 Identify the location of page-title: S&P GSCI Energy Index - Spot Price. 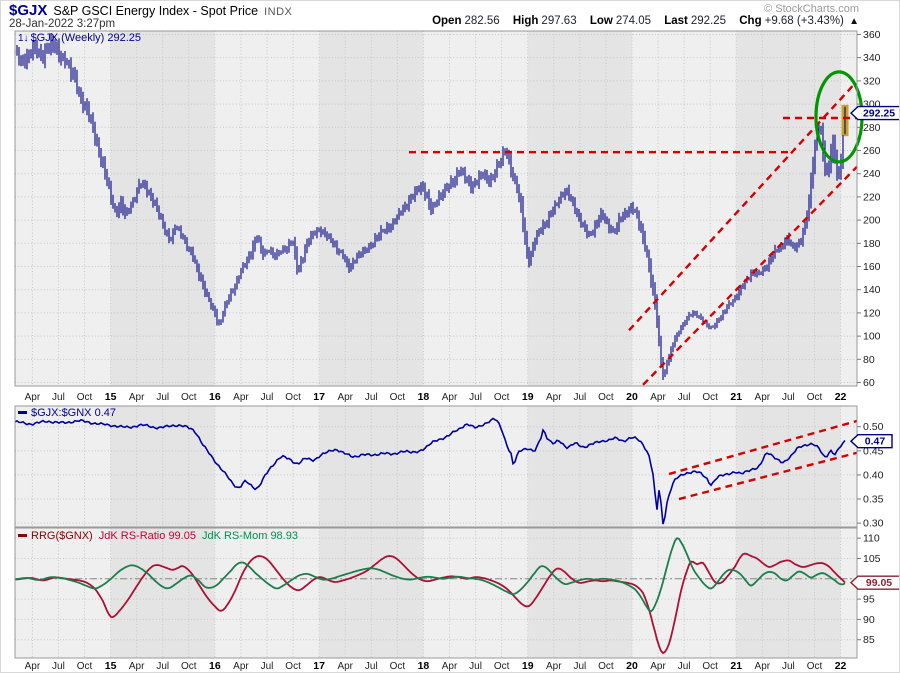
(156, 11).